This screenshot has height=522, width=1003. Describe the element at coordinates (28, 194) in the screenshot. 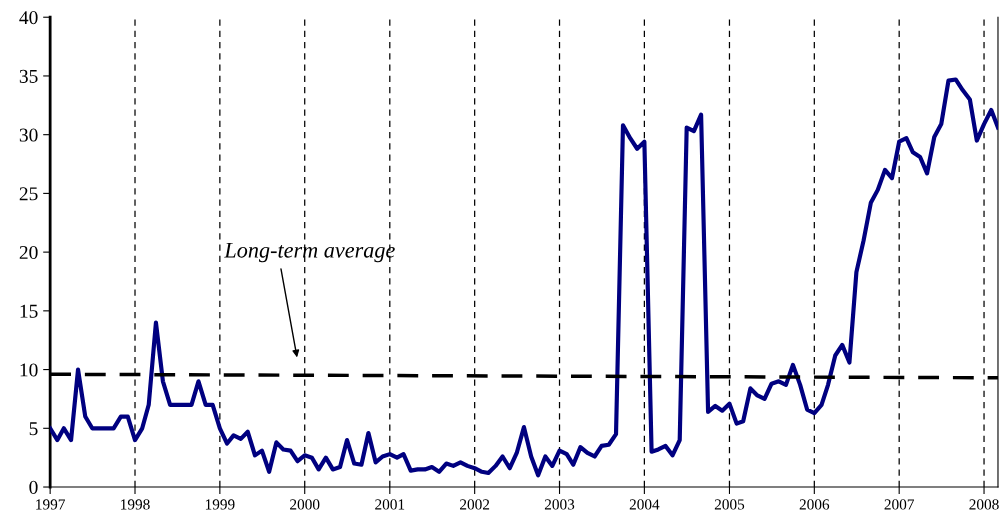

I see `y-tick-label: 25` at that location.